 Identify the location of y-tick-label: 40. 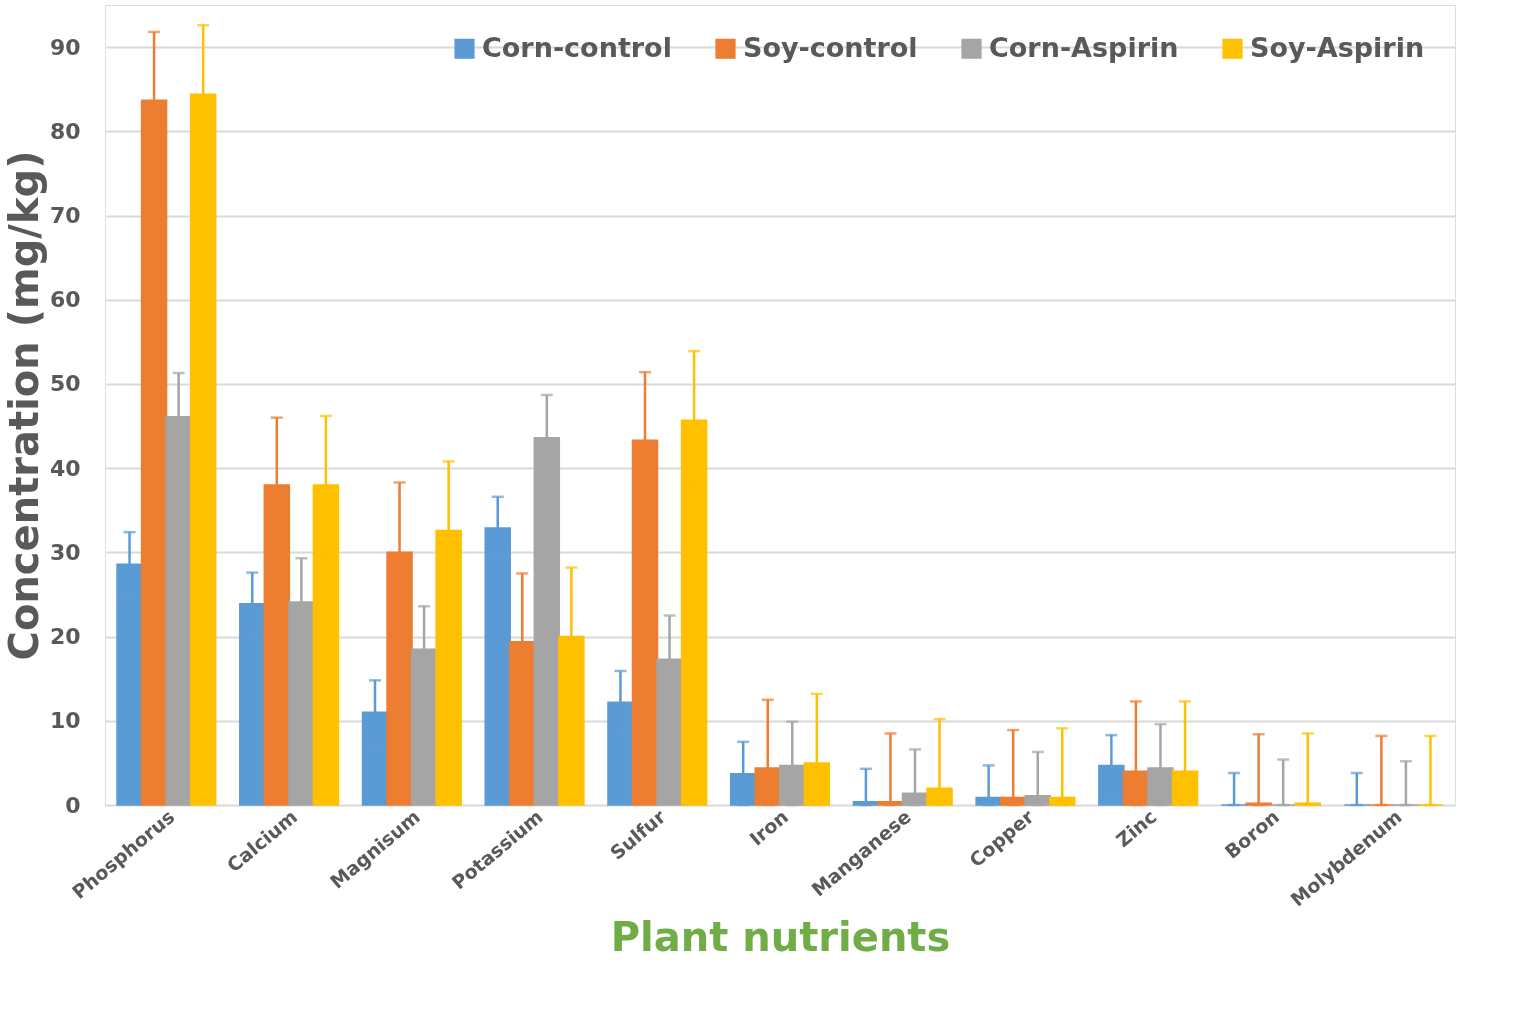
(65, 468).